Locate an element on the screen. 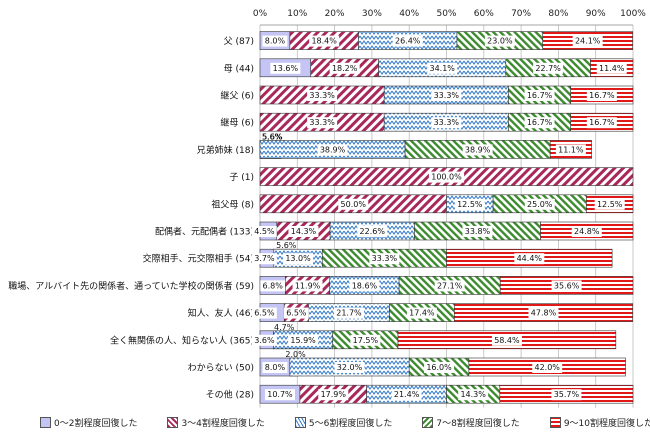  data-label: 14.3% is located at coordinates (304, 231).